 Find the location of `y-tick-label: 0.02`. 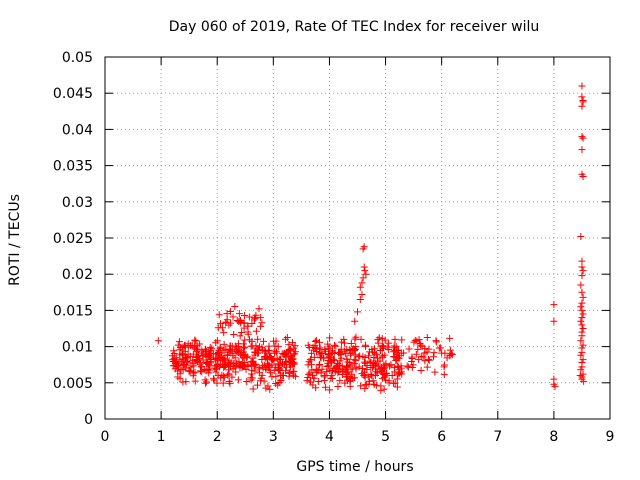

y-tick-label: 0.02 is located at coordinates (77, 275).